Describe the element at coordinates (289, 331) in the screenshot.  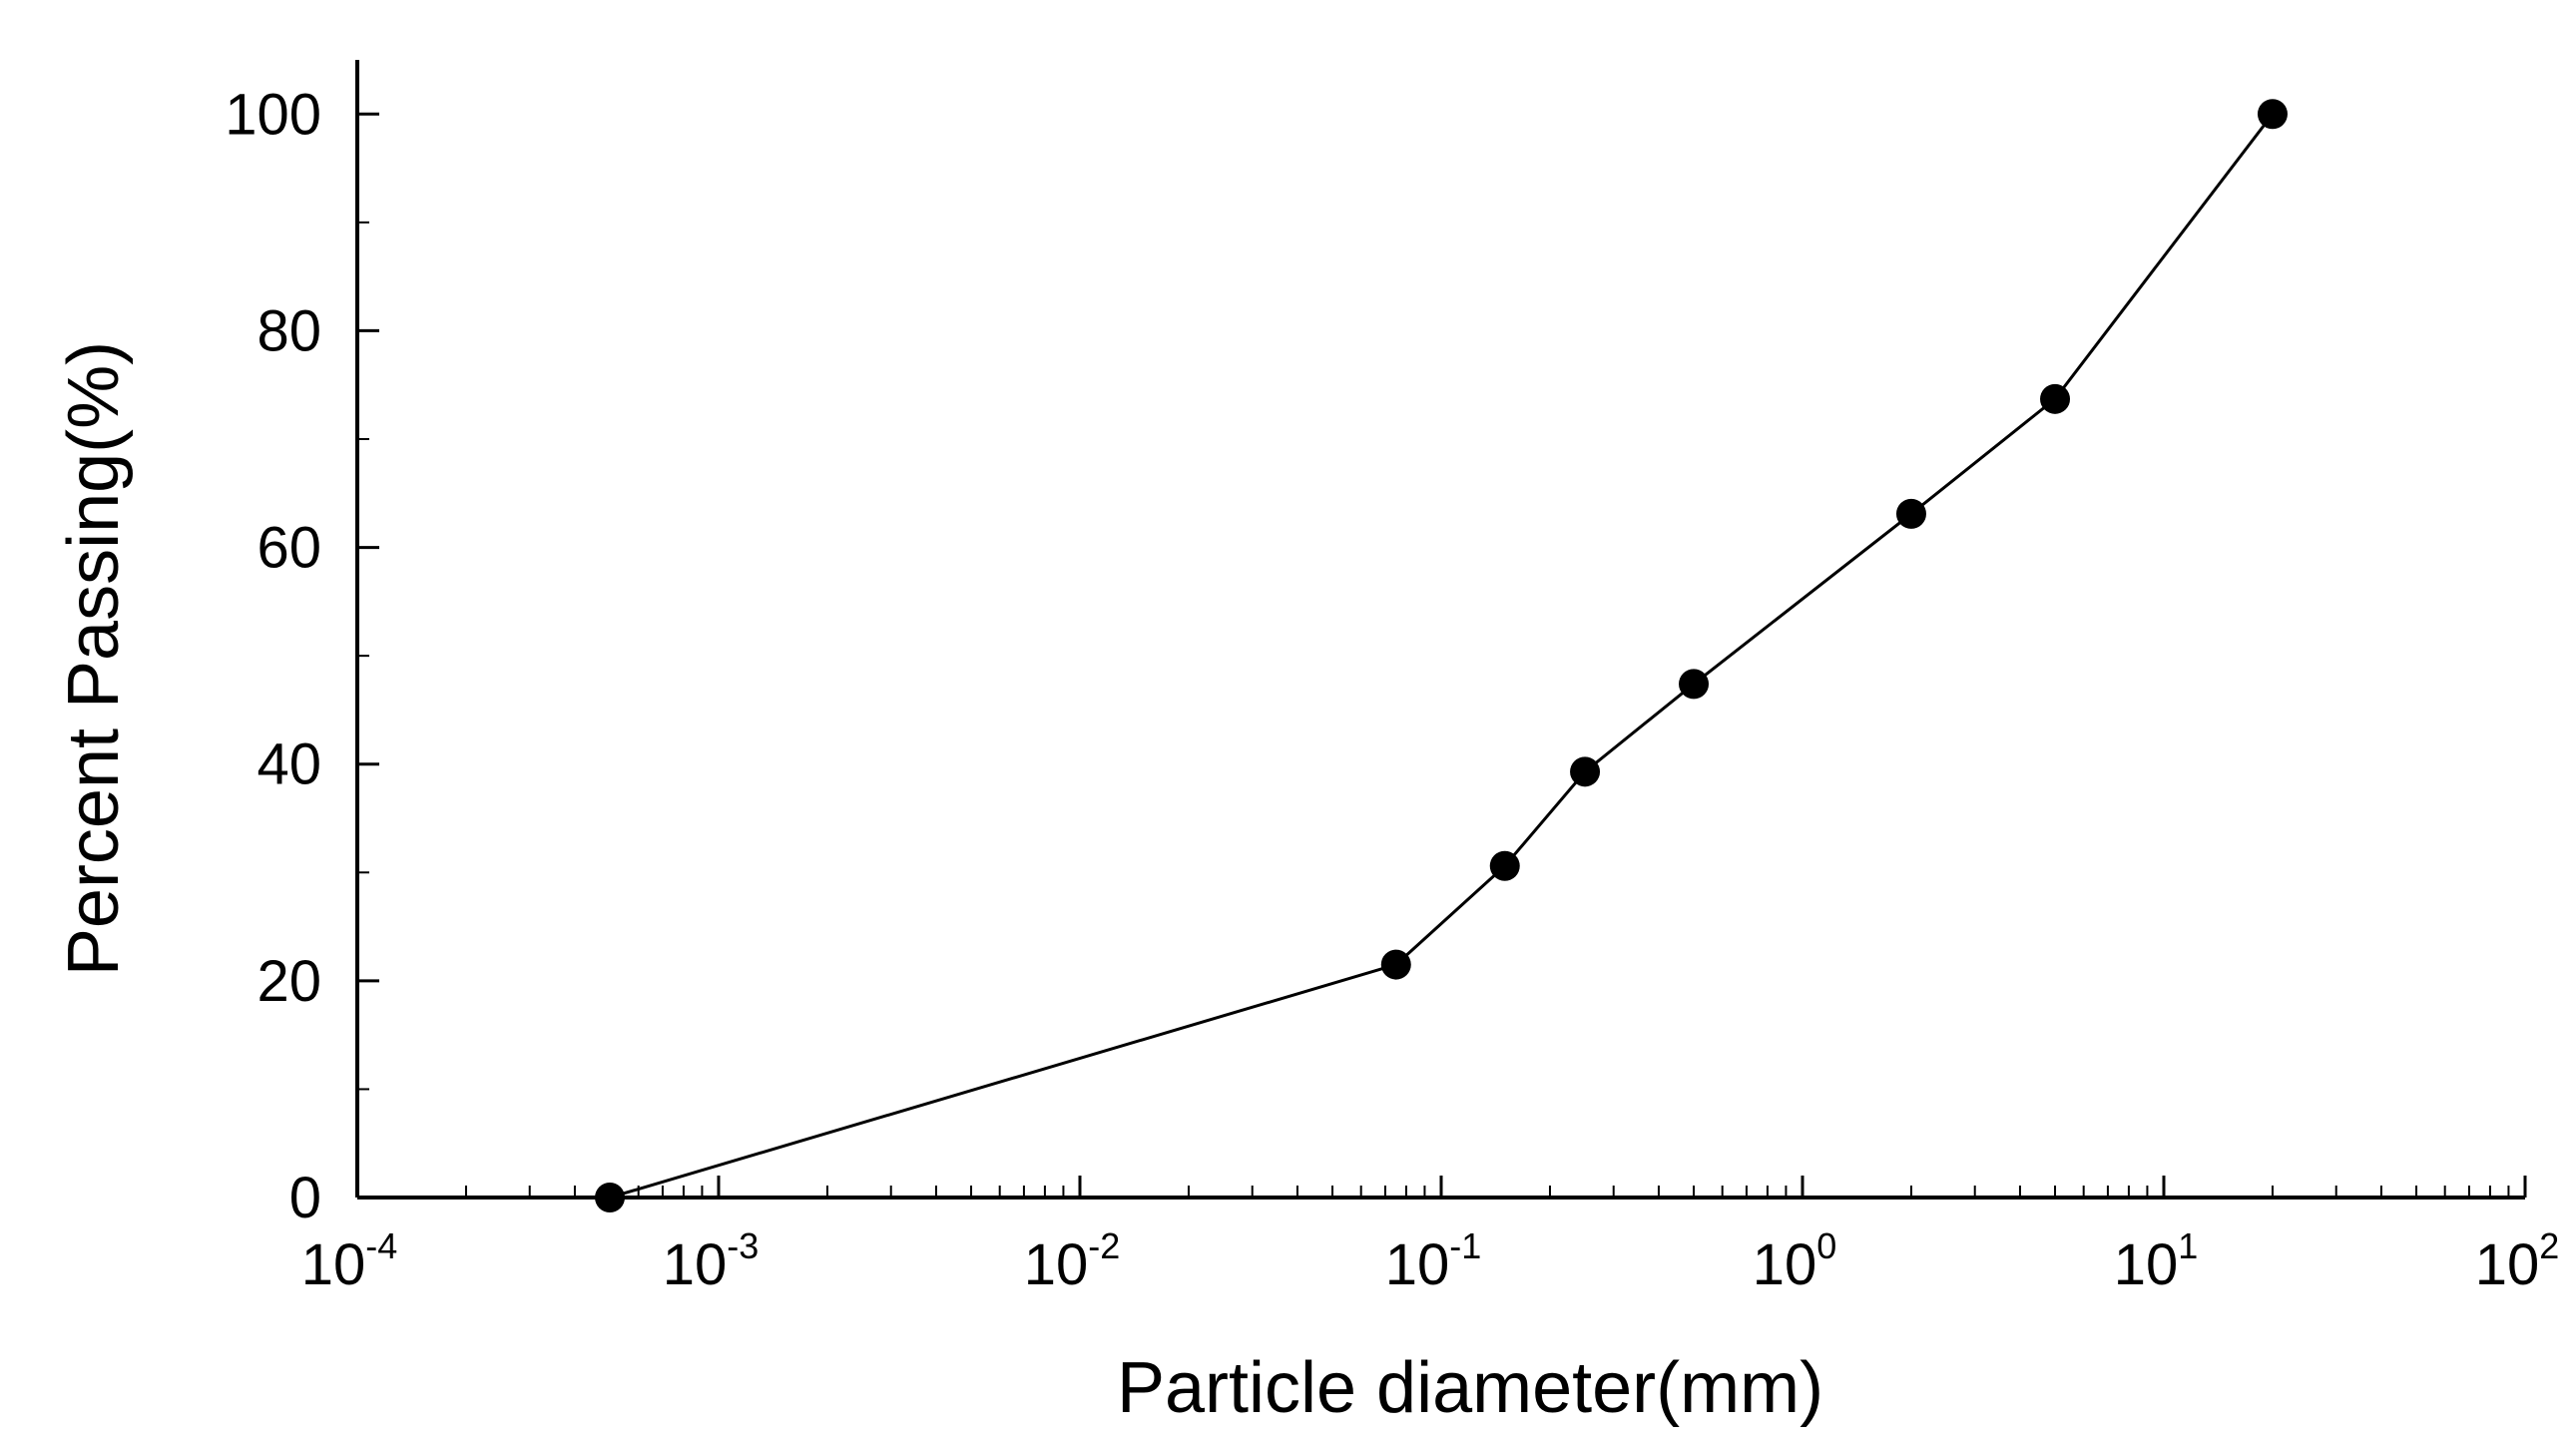
I see `y-tick-label: 80` at that location.